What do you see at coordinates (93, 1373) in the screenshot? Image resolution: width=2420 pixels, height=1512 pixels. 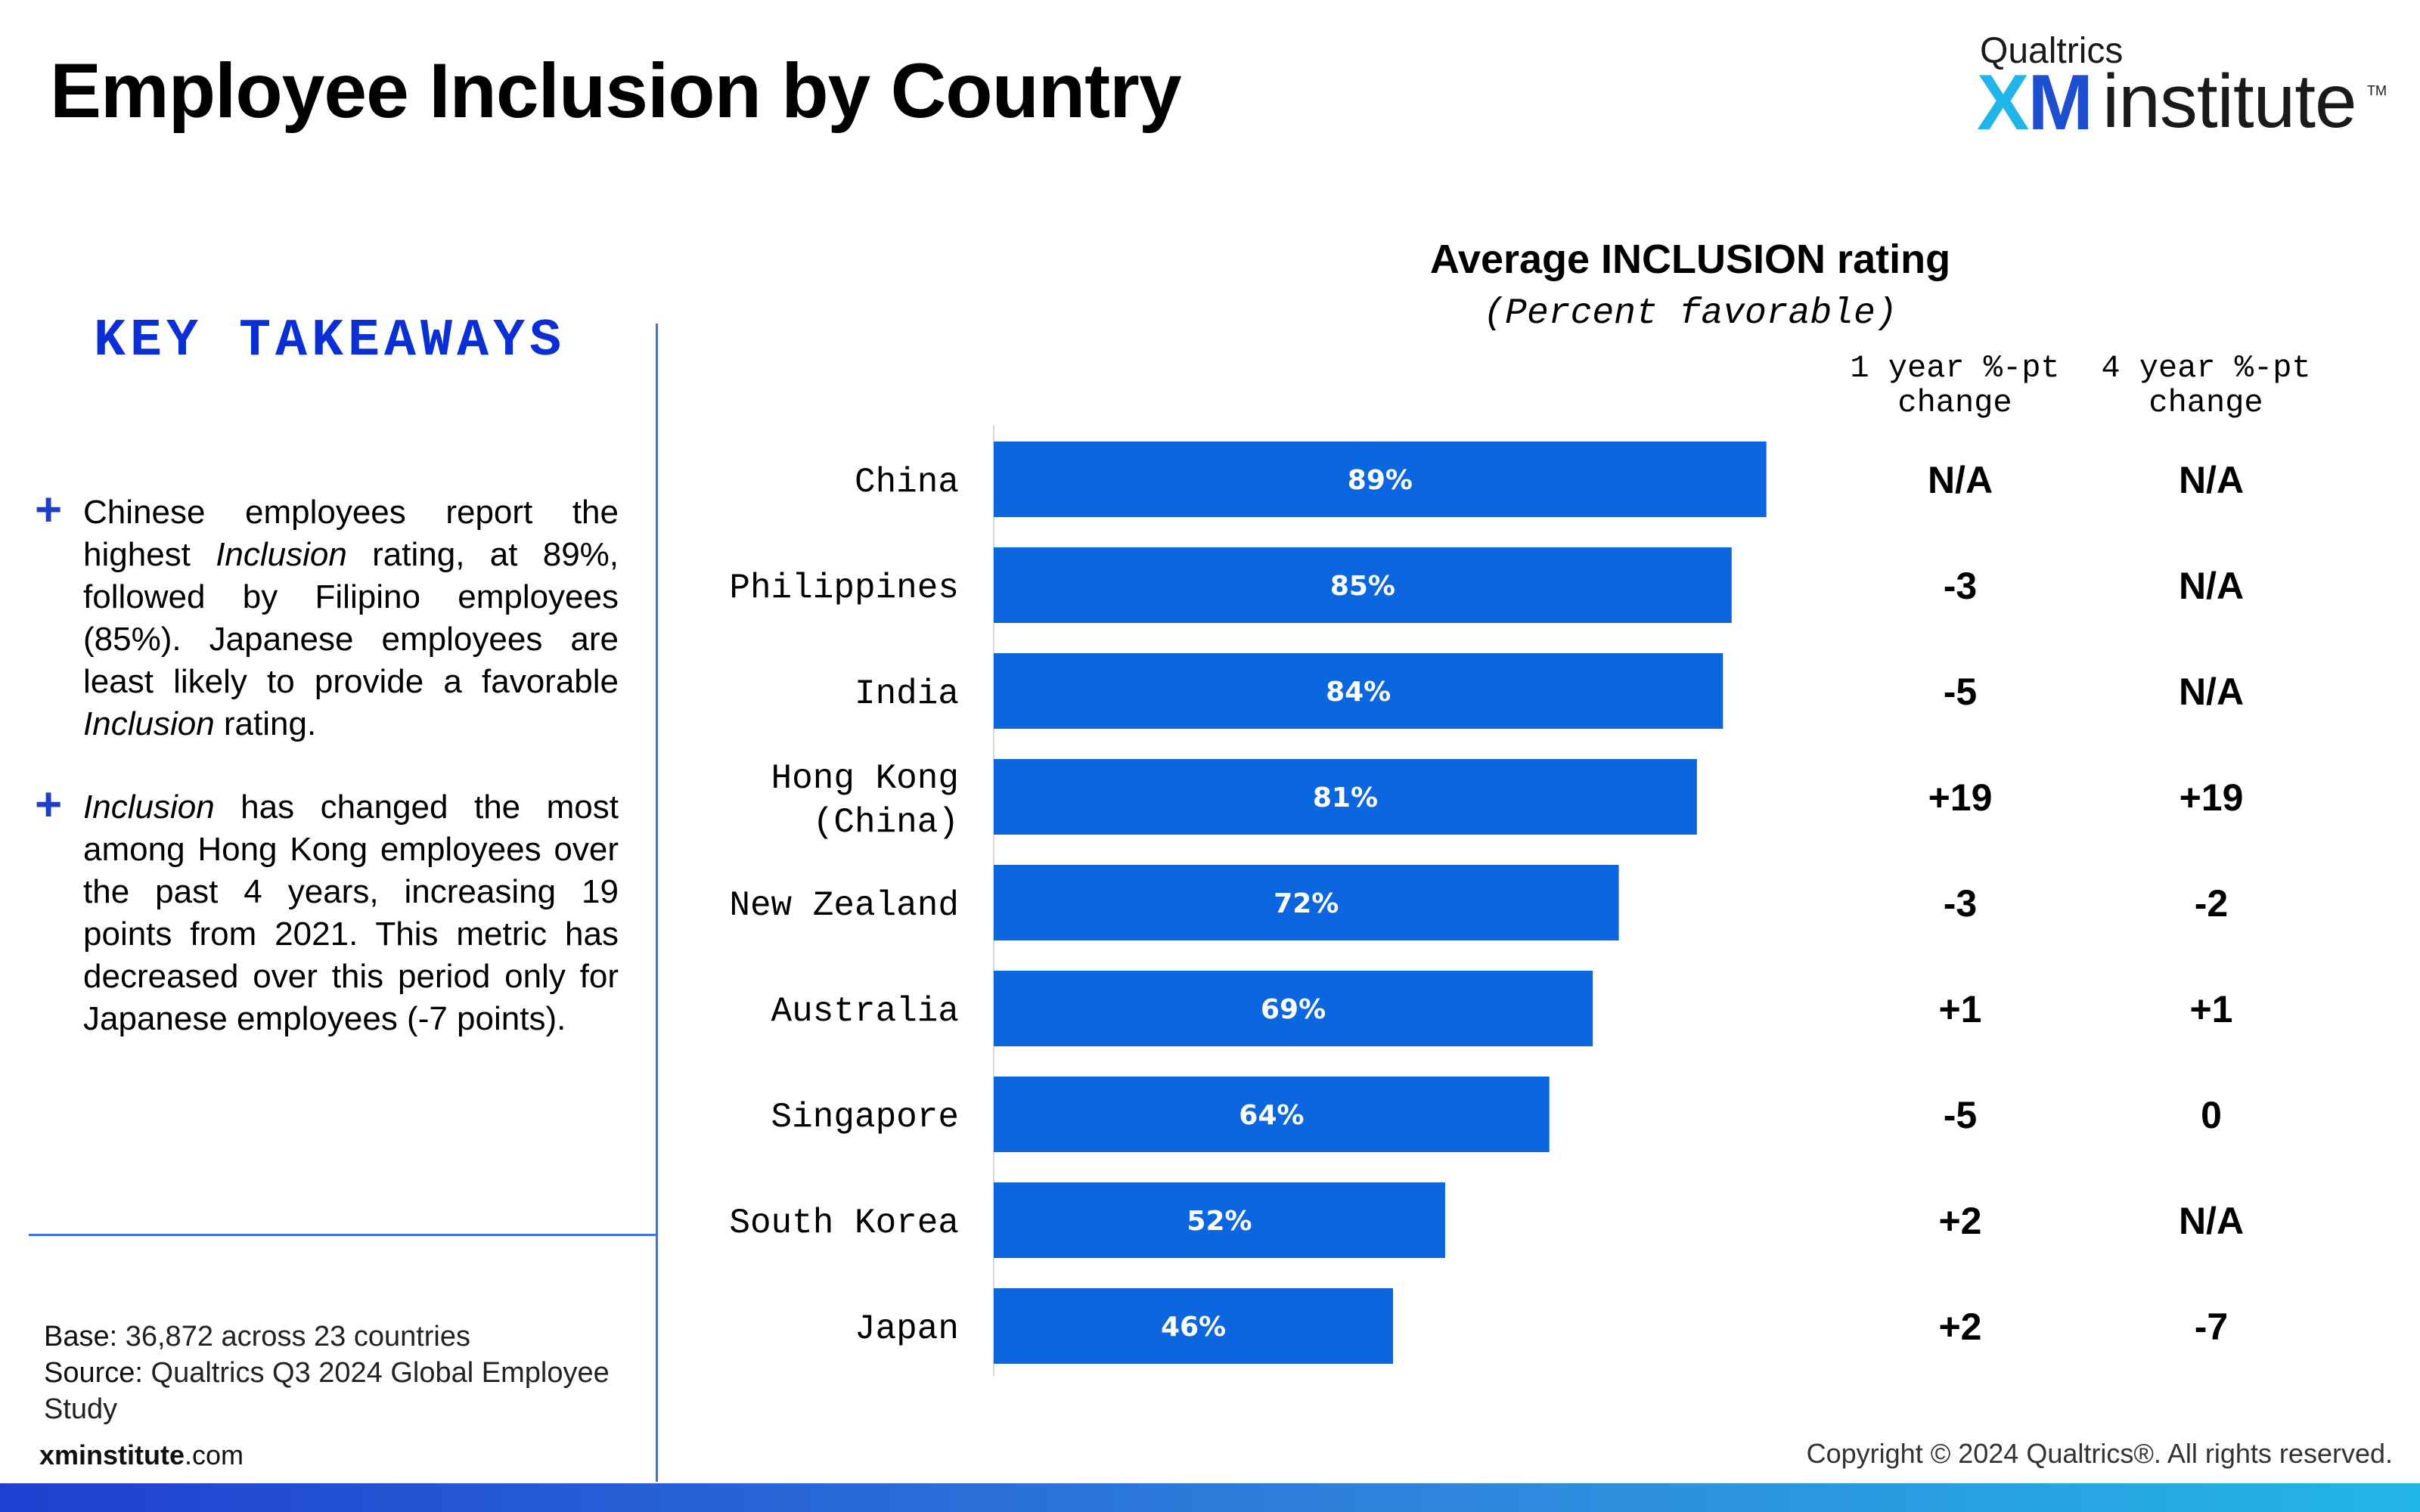 I see `source-label: Source:` at bounding box center [93, 1373].